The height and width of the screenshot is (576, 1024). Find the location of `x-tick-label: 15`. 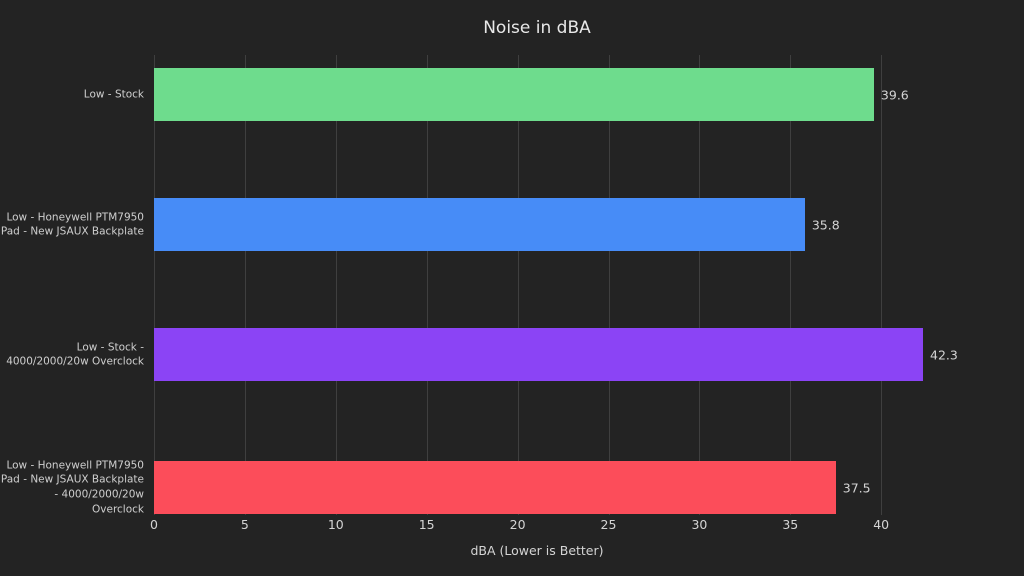

x-tick-label: 15 is located at coordinates (426, 524).